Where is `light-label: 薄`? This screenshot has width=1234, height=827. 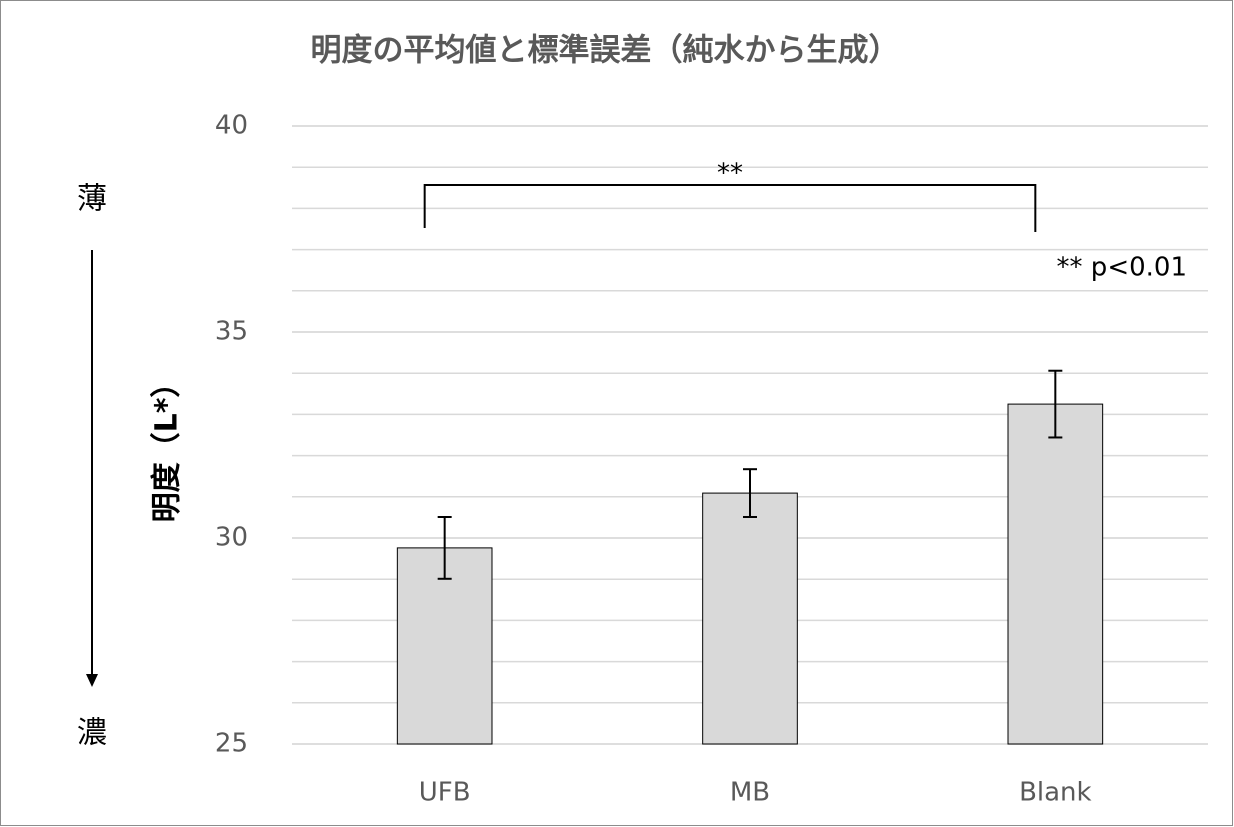 light-label: 薄 is located at coordinates (92, 199).